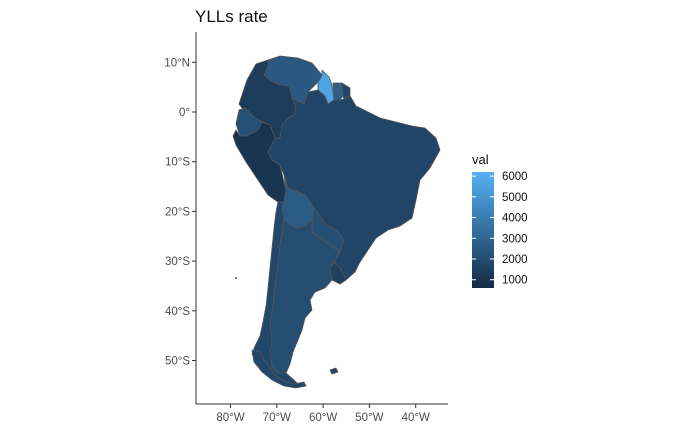 The height and width of the screenshot is (432, 700). I want to click on y-tick-label: 10°S, so click(177, 163).